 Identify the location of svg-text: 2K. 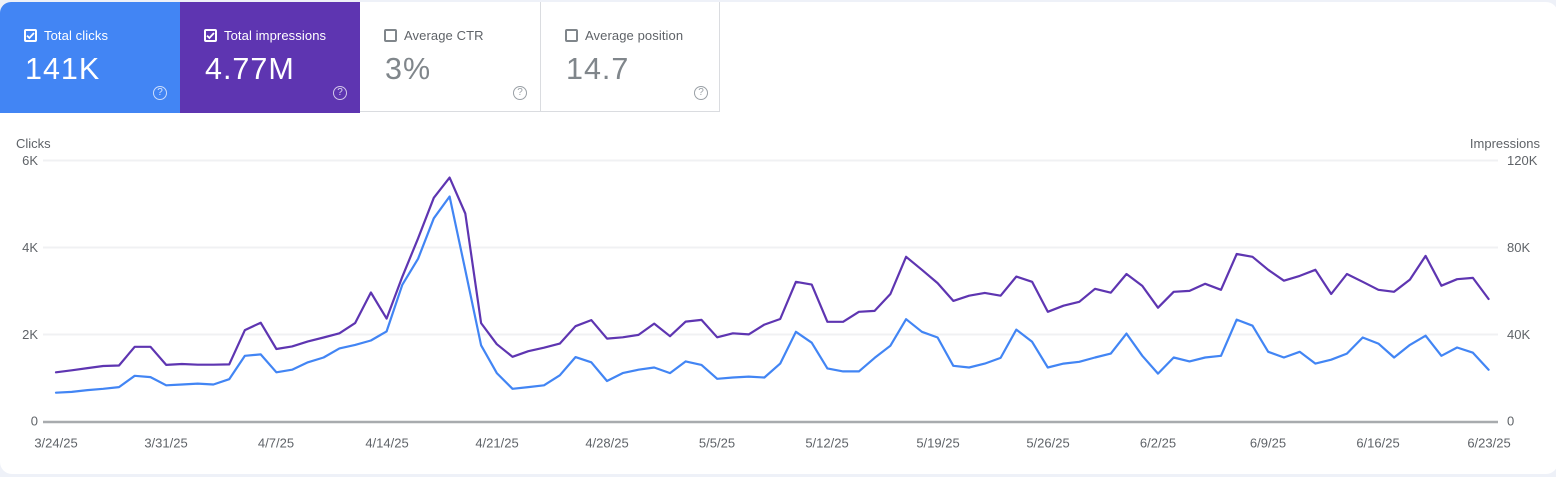
(30, 334).